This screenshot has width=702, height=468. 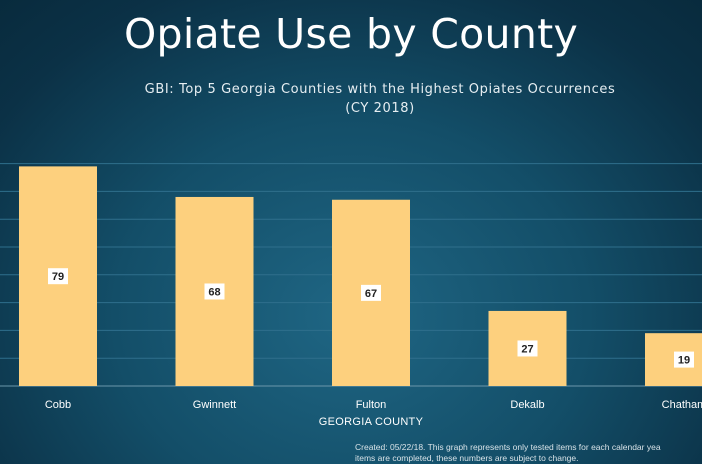 What do you see at coordinates (682, 405) in the screenshot?
I see `category-label-chatham: Chatham` at bounding box center [682, 405].